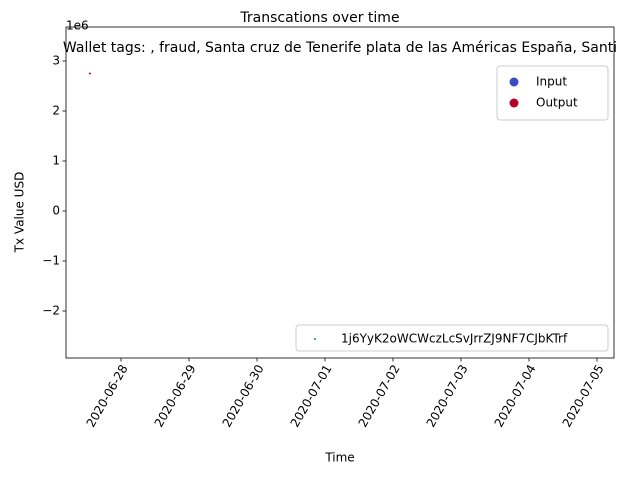  What do you see at coordinates (339, 458) in the screenshot?
I see `x-axis-label: Time` at bounding box center [339, 458].